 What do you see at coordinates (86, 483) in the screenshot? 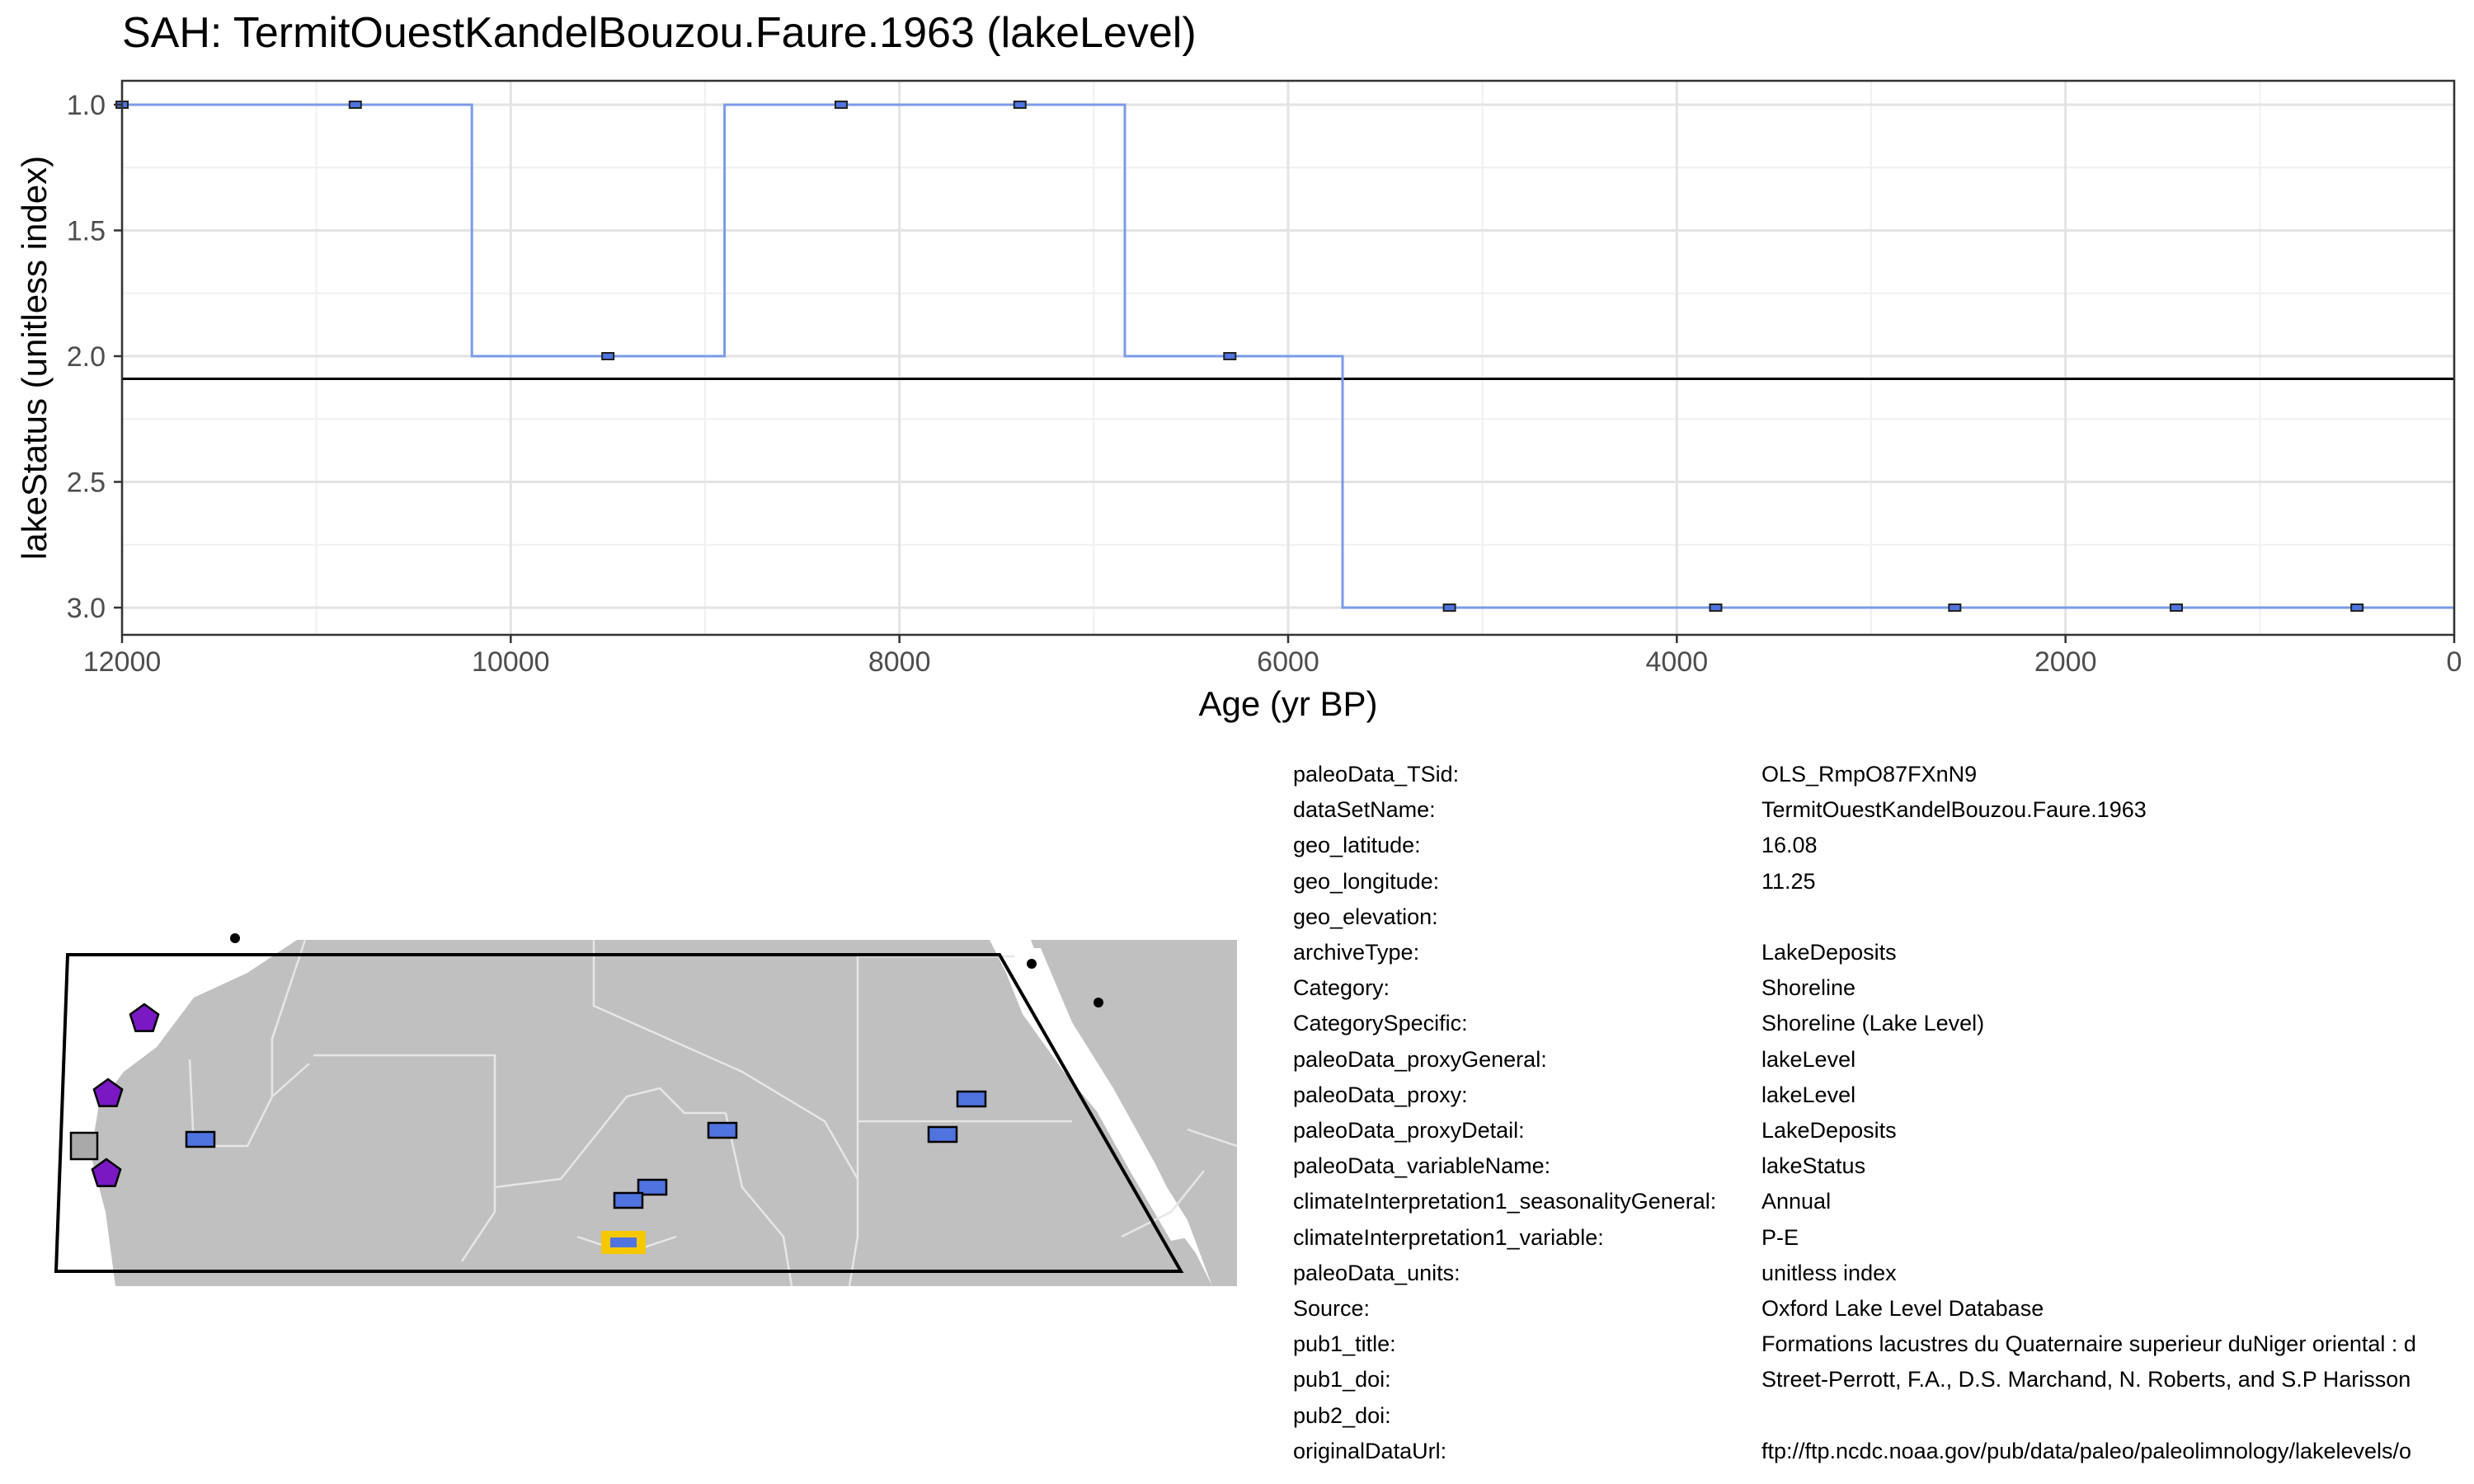
I see `y-tick-label: 2.5` at bounding box center [86, 483].